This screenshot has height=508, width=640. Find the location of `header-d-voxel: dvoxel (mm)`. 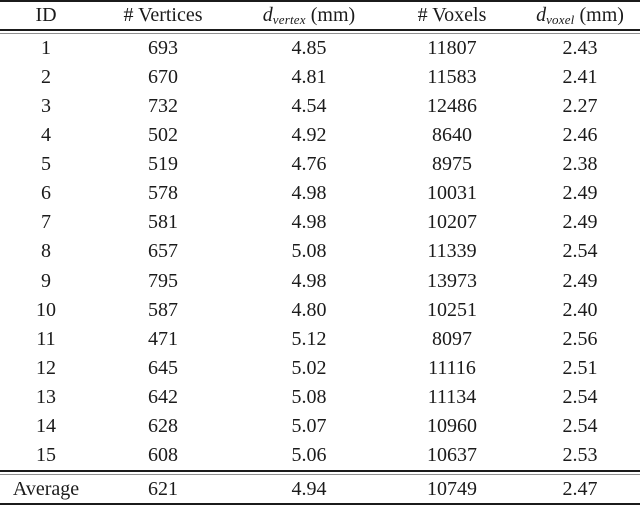

header-d-voxel: dvoxel (mm) is located at coordinates (580, 16).